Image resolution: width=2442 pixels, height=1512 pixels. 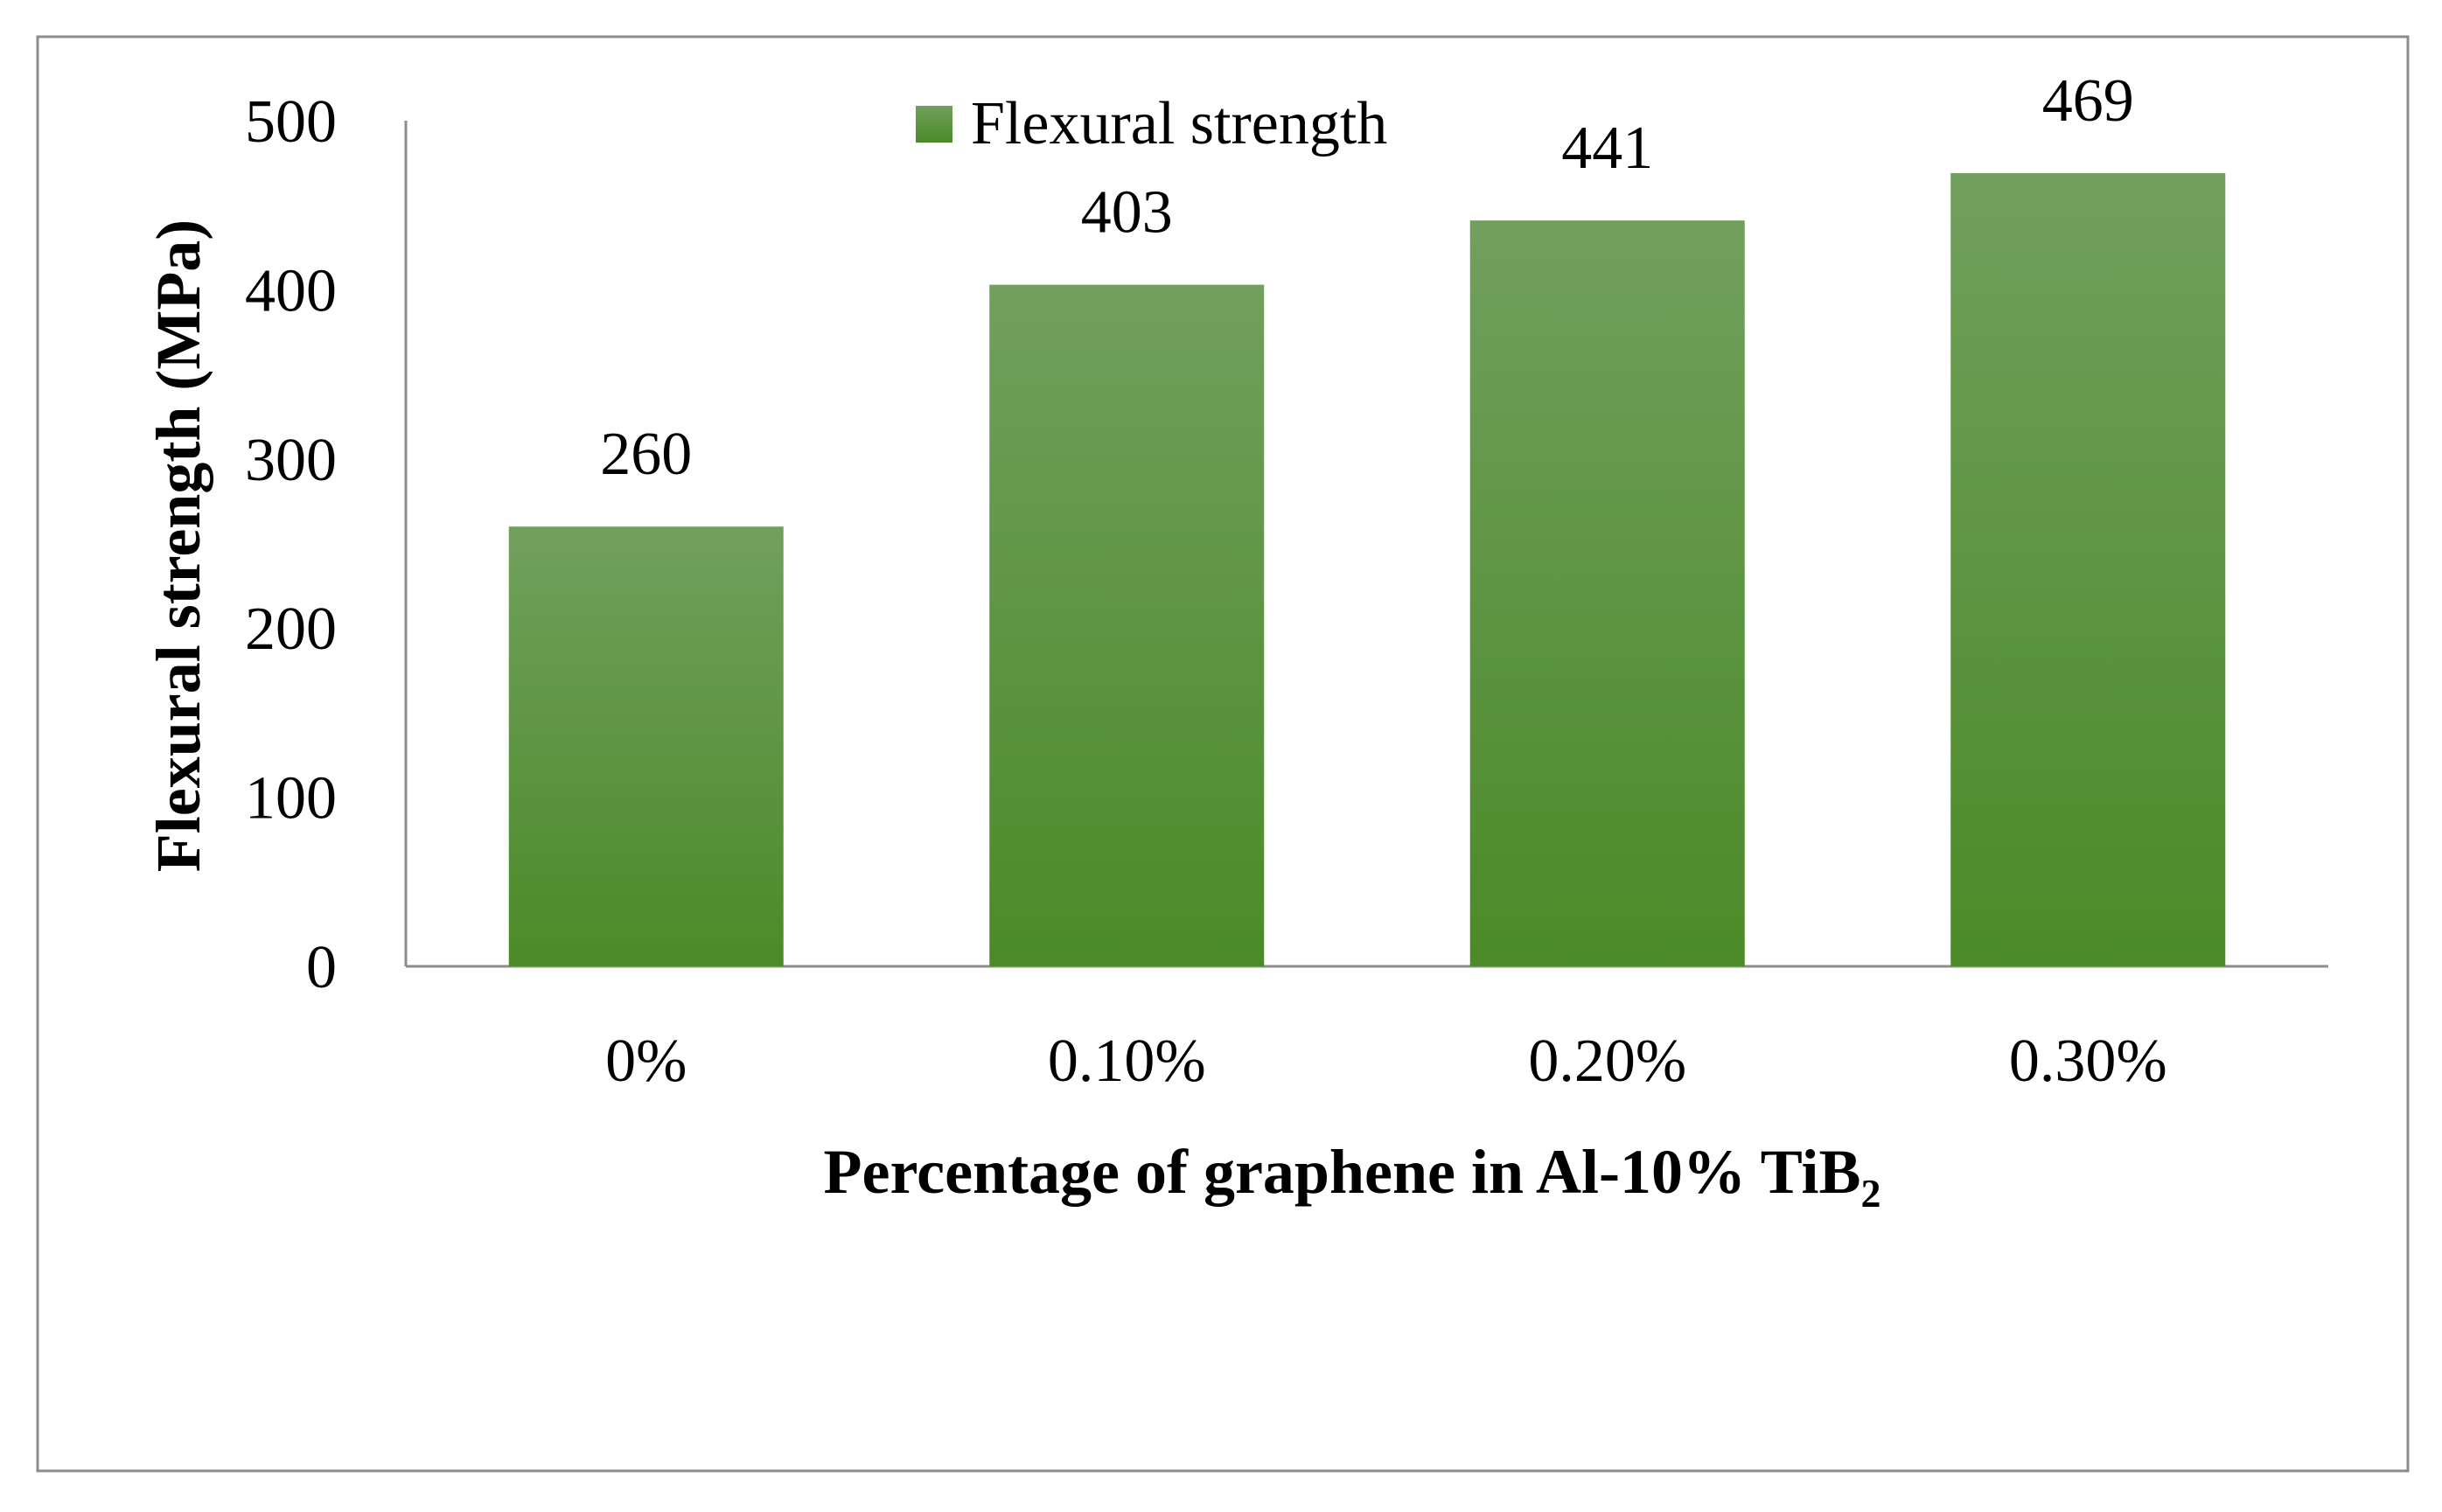 What do you see at coordinates (1342, 1172) in the screenshot?
I see `x-axis-title-main: Percentage of graphene in Al-10% TiB` at bounding box center [1342, 1172].